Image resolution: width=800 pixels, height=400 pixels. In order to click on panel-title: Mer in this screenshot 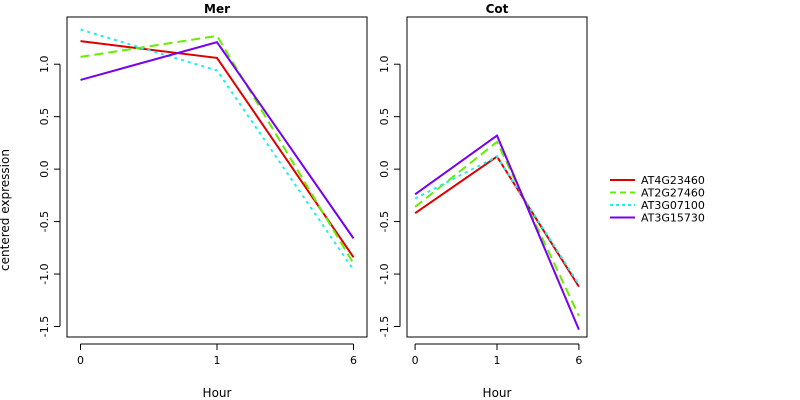, I will do `click(217, 9)`.